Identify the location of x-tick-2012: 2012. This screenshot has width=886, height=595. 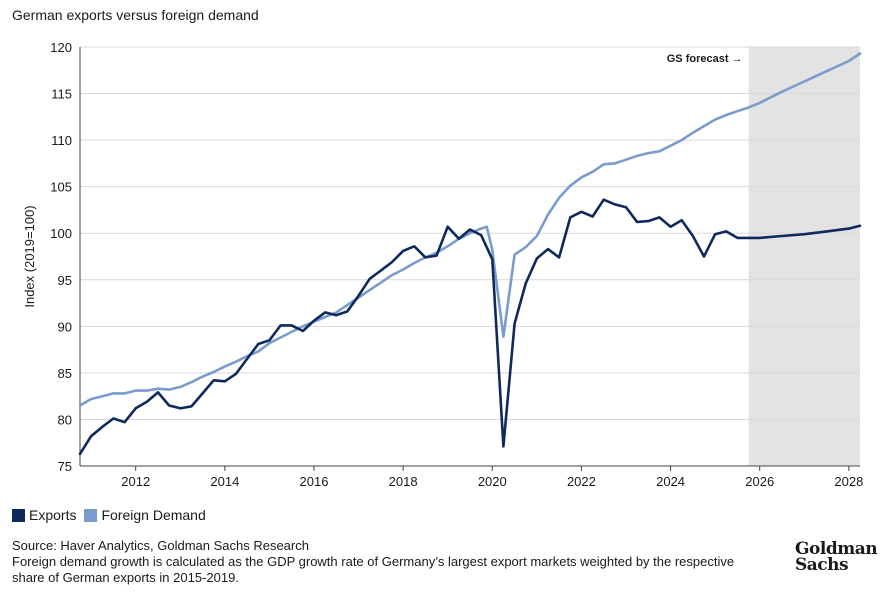
(135, 481).